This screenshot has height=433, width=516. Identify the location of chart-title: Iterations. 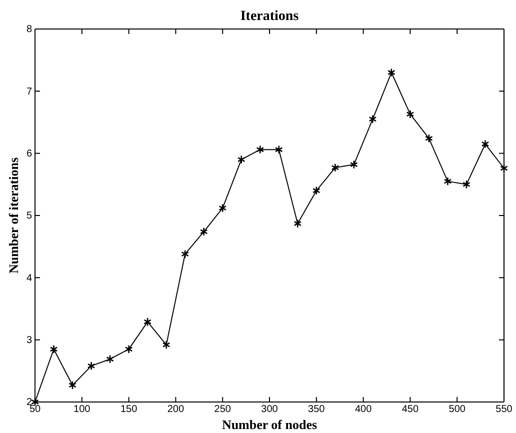
(270, 16).